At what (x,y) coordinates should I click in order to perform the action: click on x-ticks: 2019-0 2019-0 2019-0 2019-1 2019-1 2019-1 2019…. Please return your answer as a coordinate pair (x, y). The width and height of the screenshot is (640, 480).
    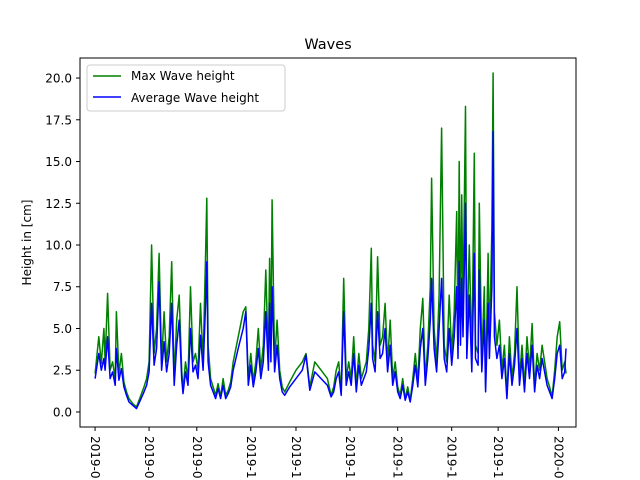
    Looking at the image, I should click on (326, 453).